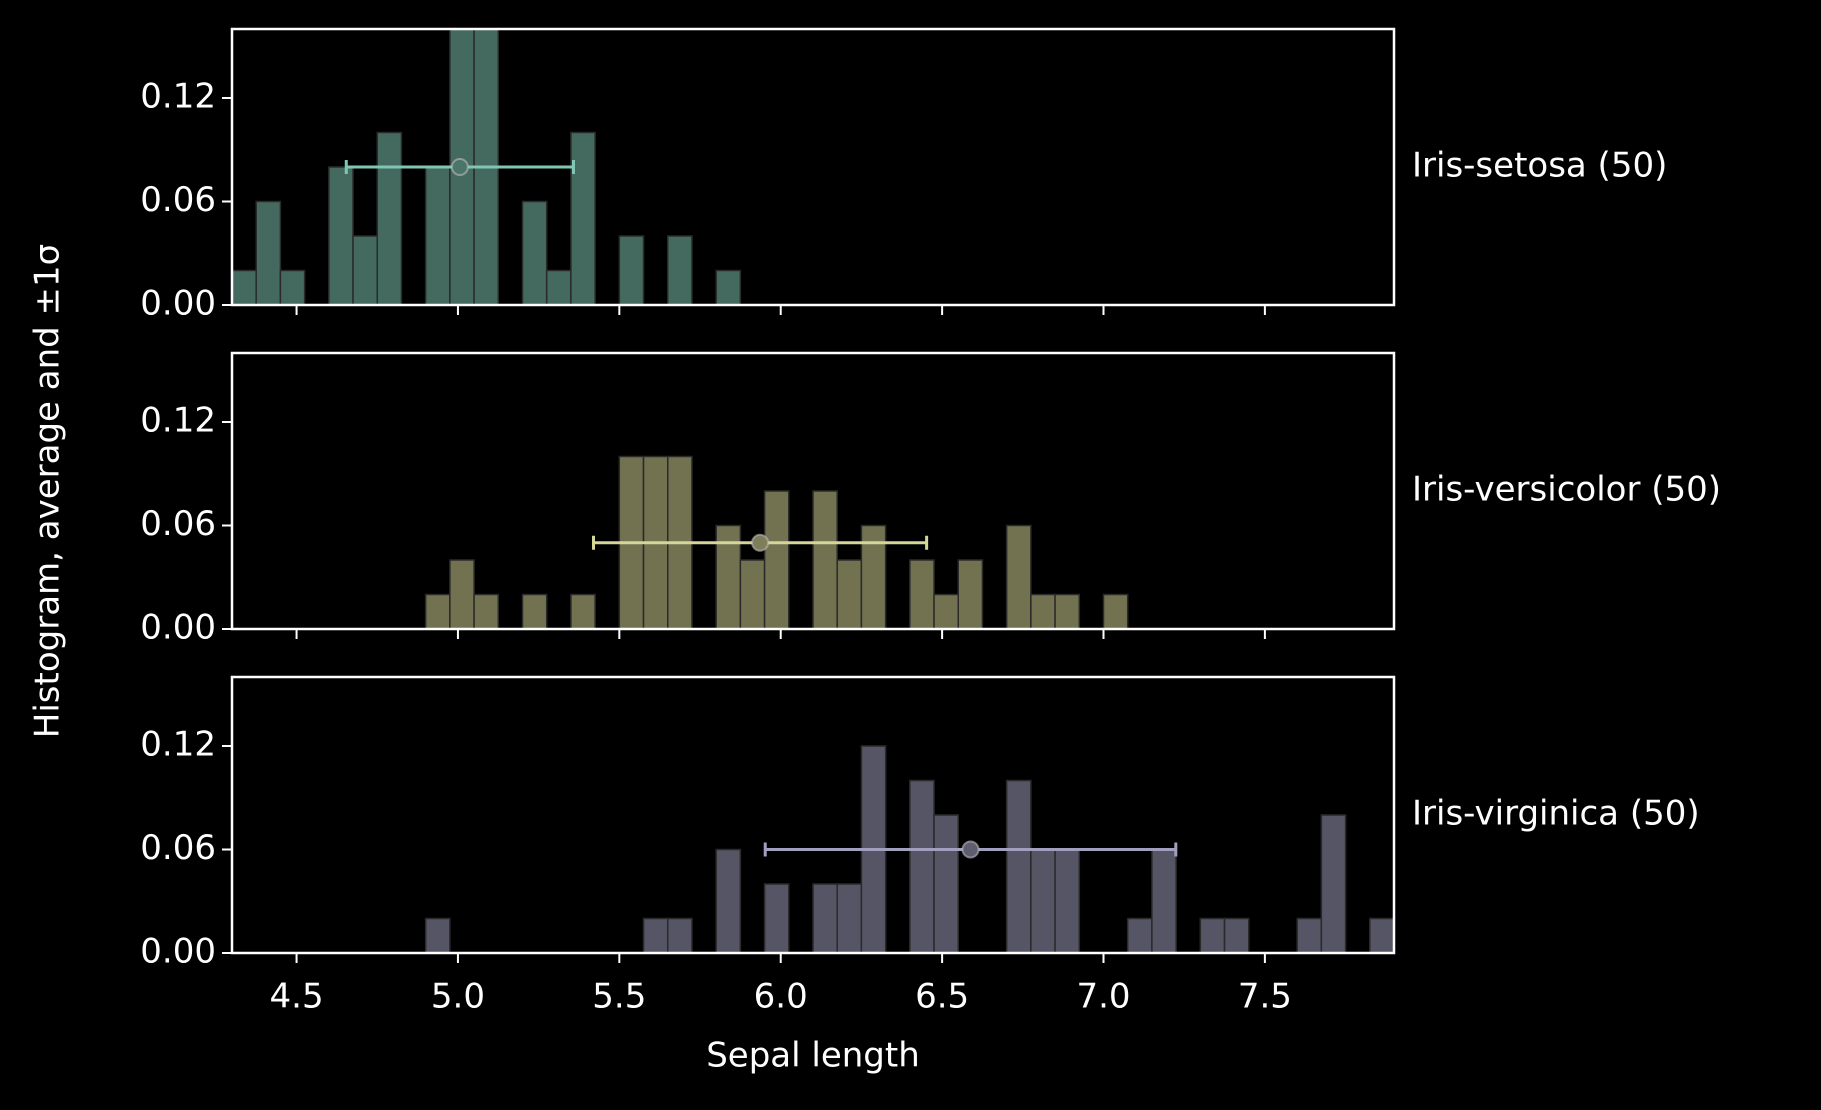 The width and height of the screenshot is (1821, 1110). I want to click on x-tick-label: 5.5, so click(619, 997).